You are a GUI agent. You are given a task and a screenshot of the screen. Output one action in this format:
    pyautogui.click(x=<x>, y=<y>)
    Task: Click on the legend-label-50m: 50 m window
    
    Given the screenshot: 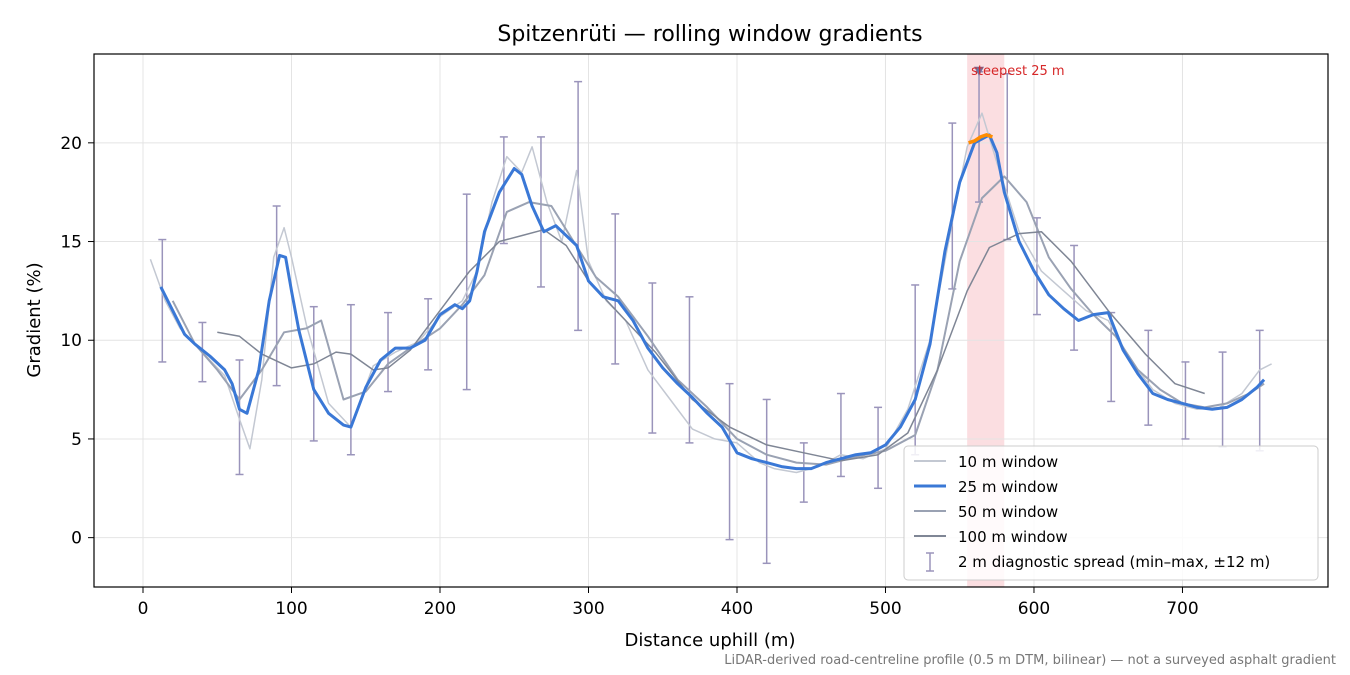 What is the action you would take?
    pyautogui.click(x=1008, y=512)
    